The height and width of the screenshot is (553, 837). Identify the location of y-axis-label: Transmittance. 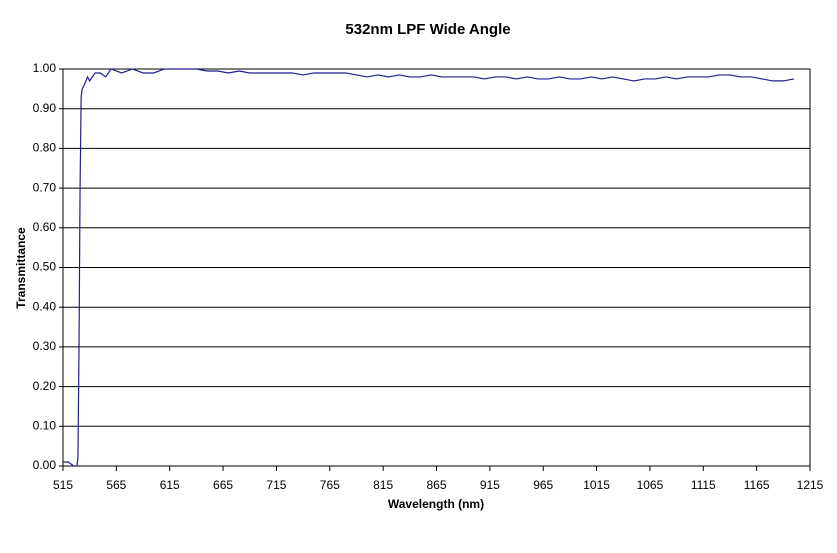
(21, 268).